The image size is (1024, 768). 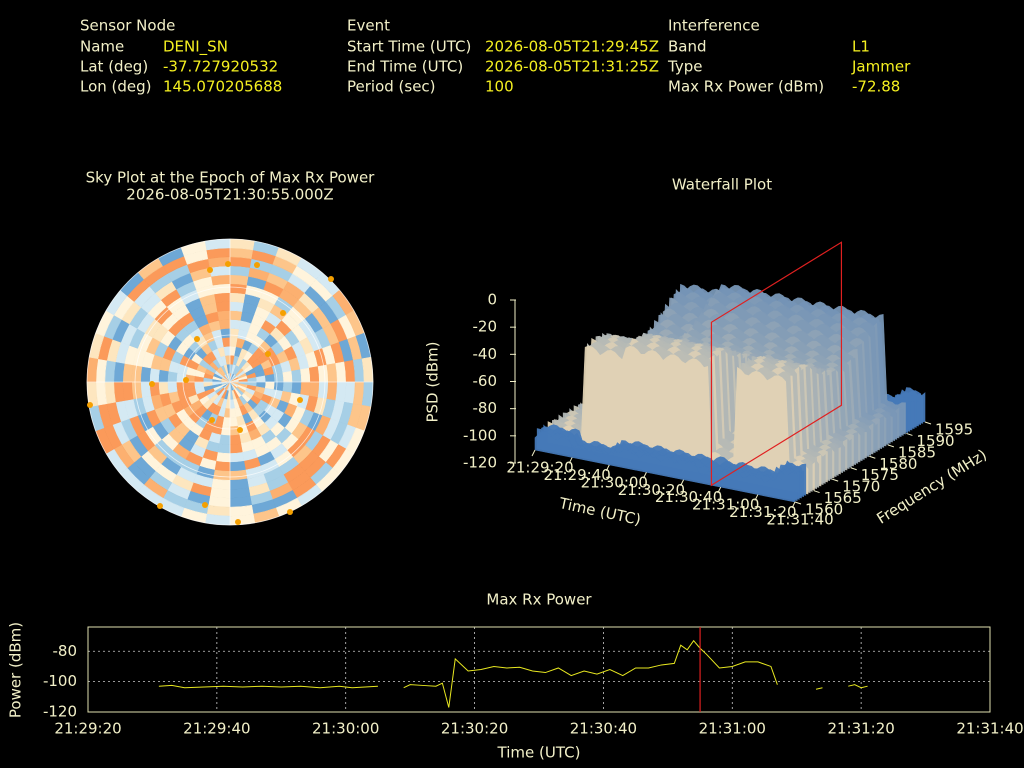 What do you see at coordinates (513, 673) in the screenshot?
I see `power-line` at bounding box center [513, 673].